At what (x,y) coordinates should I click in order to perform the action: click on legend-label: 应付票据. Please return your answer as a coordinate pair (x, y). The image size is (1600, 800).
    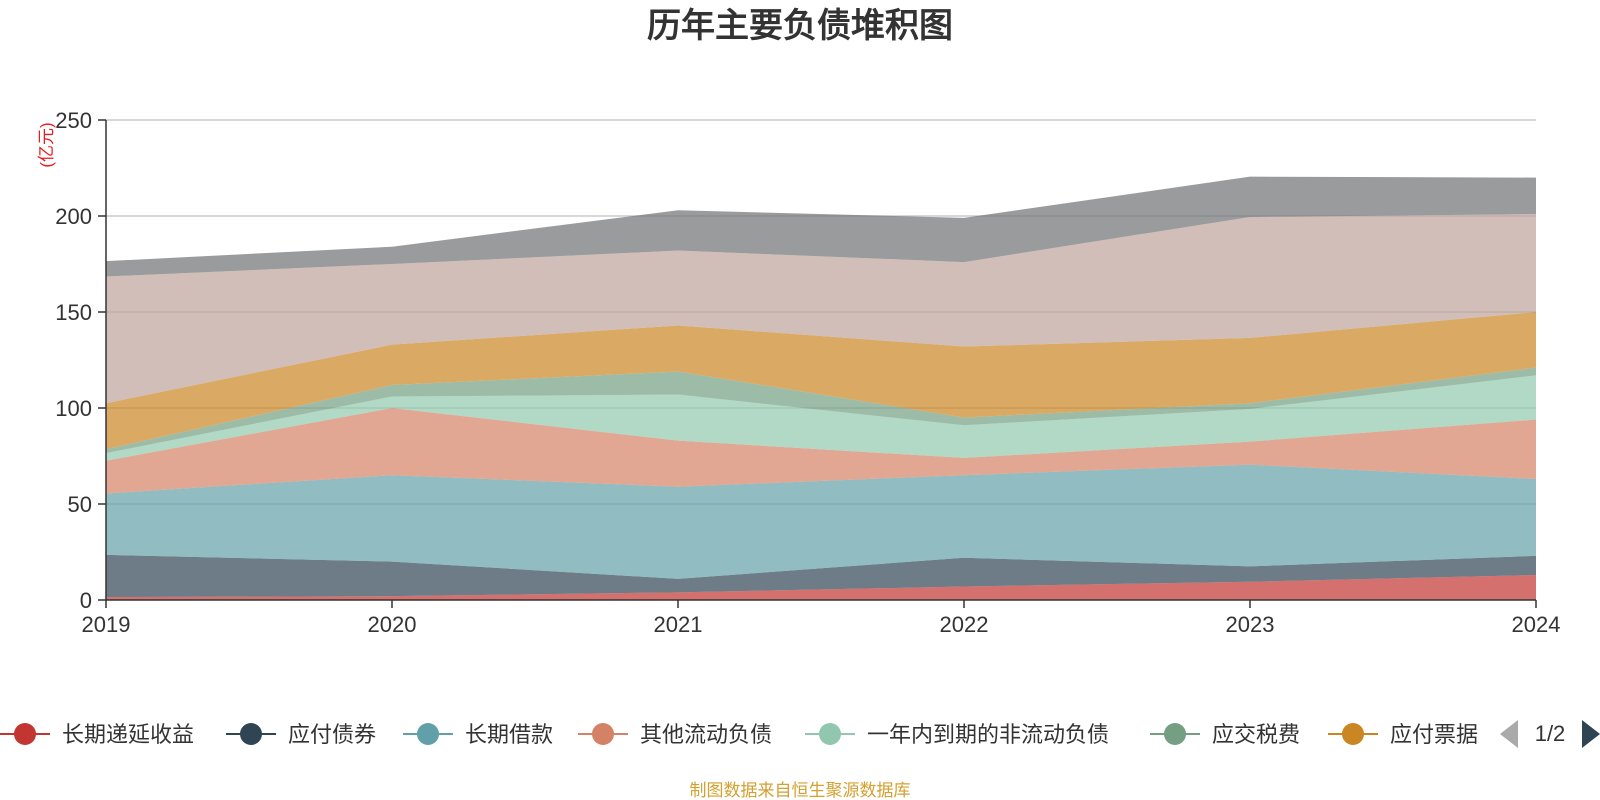
    Looking at the image, I should click on (1434, 734).